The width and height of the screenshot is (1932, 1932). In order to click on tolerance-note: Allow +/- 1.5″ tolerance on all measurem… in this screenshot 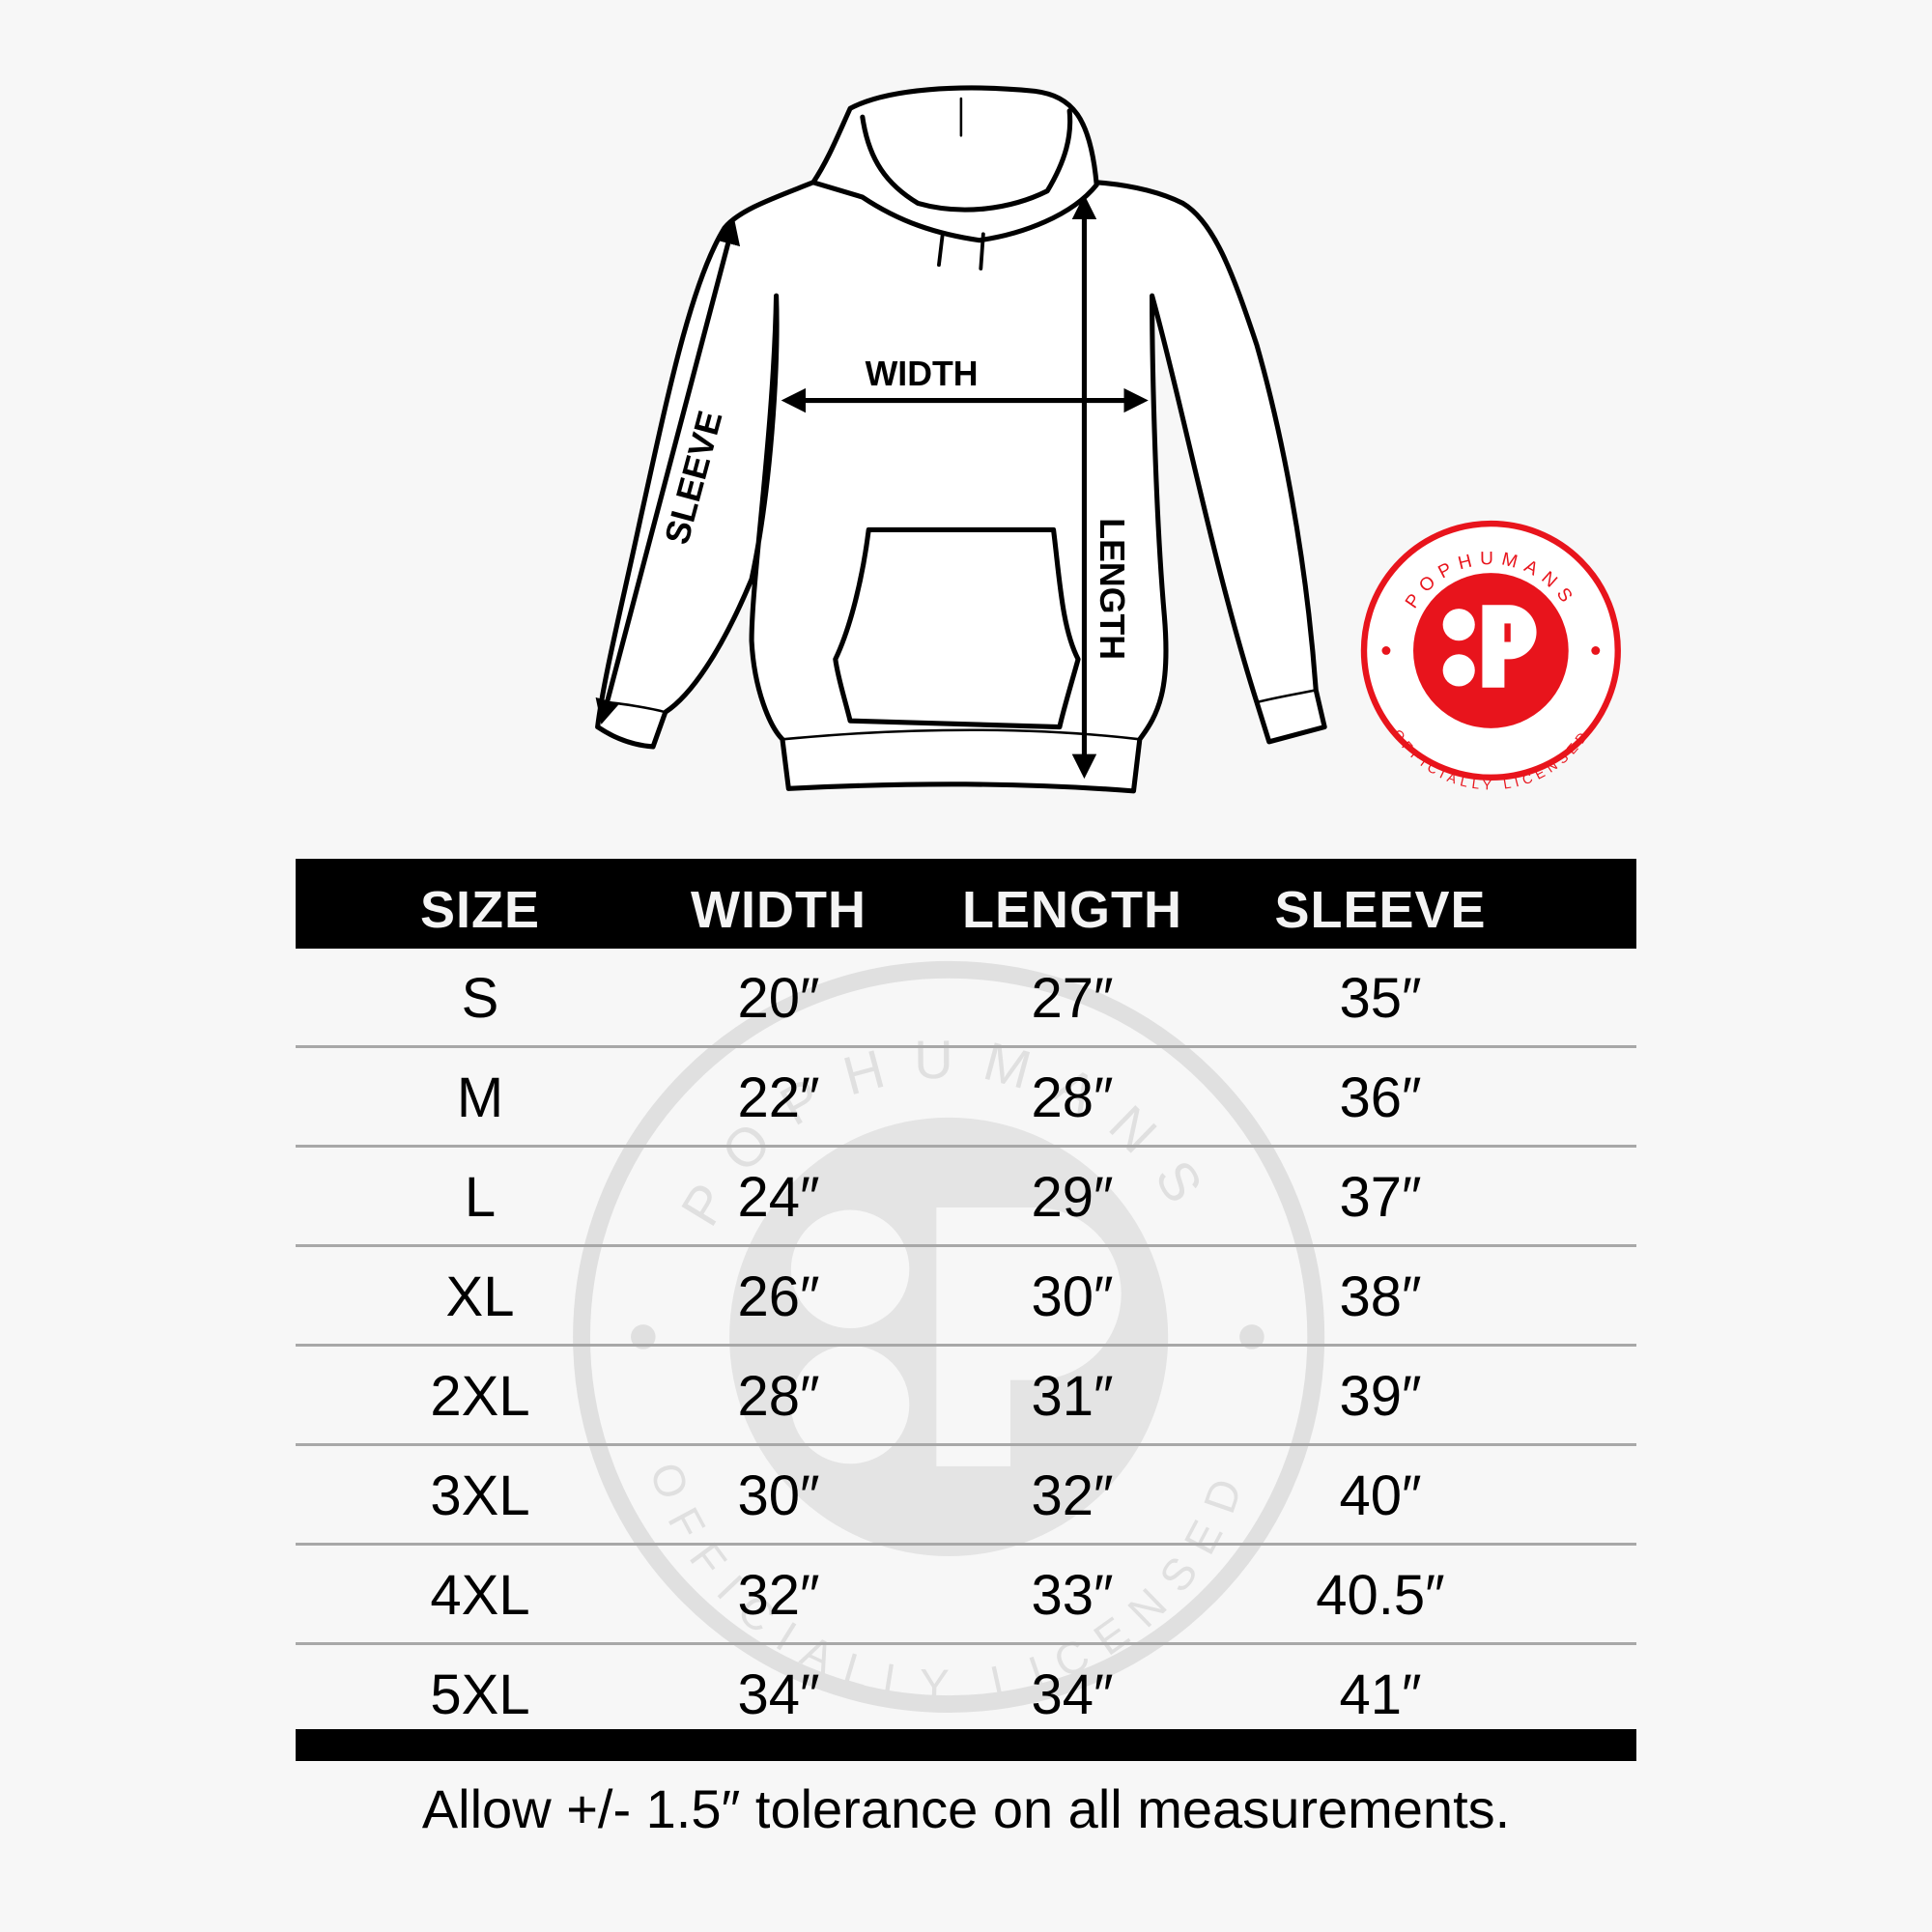, I will do `click(966, 1808)`.